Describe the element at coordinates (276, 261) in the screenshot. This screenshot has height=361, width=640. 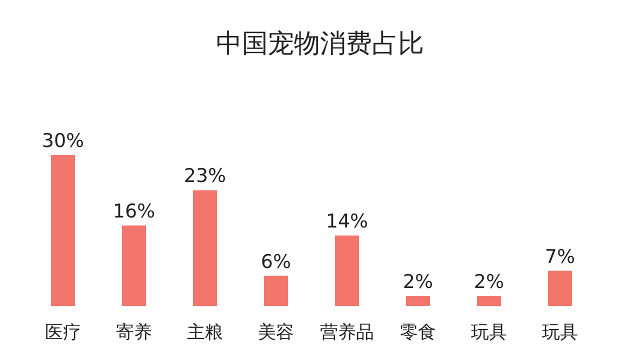
I see `data-label: 6%` at that location.